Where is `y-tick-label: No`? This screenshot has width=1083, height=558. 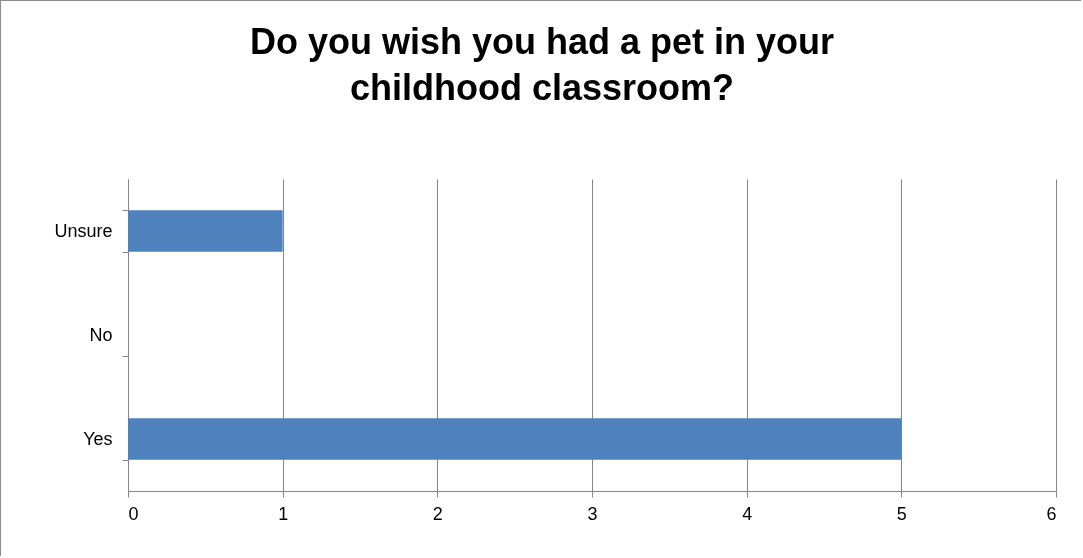 y-tick-label: No is located at coordinates (101, 334).